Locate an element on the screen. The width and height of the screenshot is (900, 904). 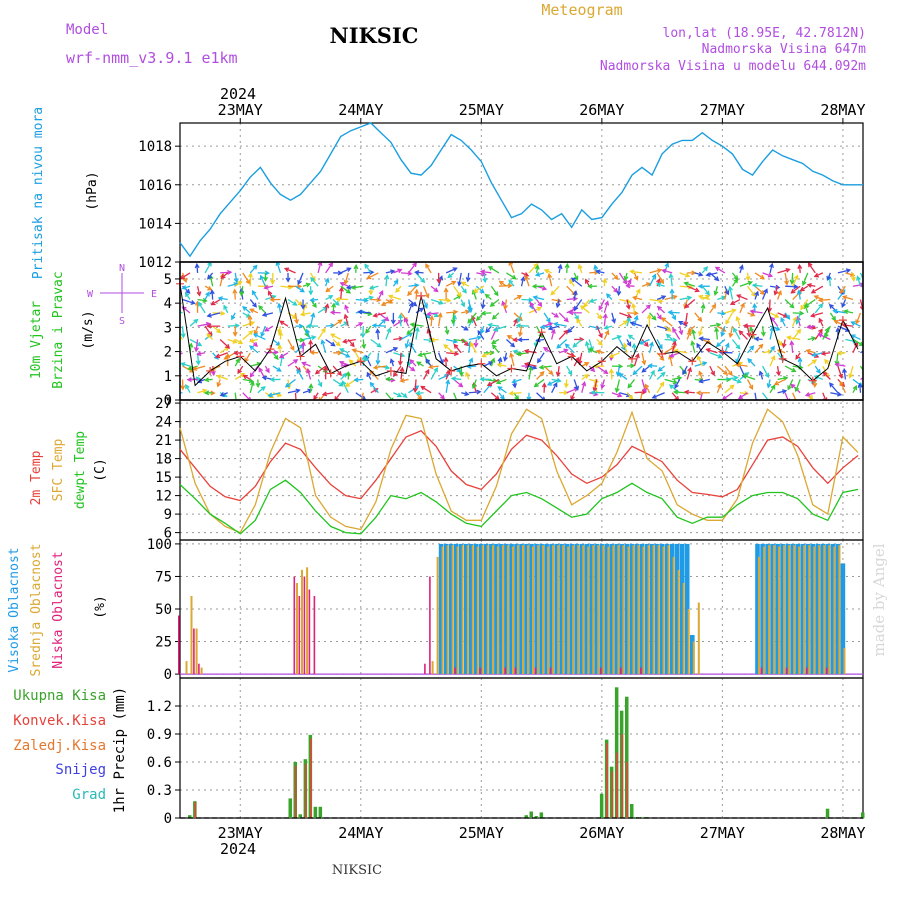
precip-panel: 00.30.60.91.2 is located at coordinates (506, 752).